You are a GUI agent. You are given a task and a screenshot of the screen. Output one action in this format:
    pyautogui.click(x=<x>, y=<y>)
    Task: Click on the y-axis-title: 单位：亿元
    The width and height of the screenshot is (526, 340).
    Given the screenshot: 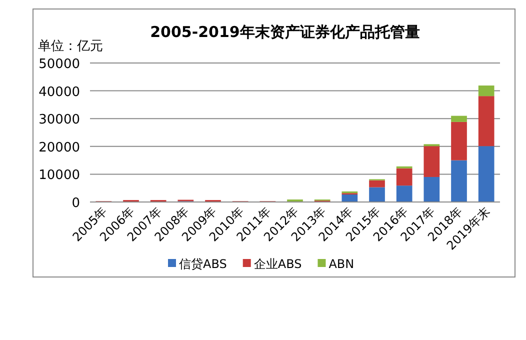 What is the action you would take?
    pyautogui.click(x=70, y=46)
    